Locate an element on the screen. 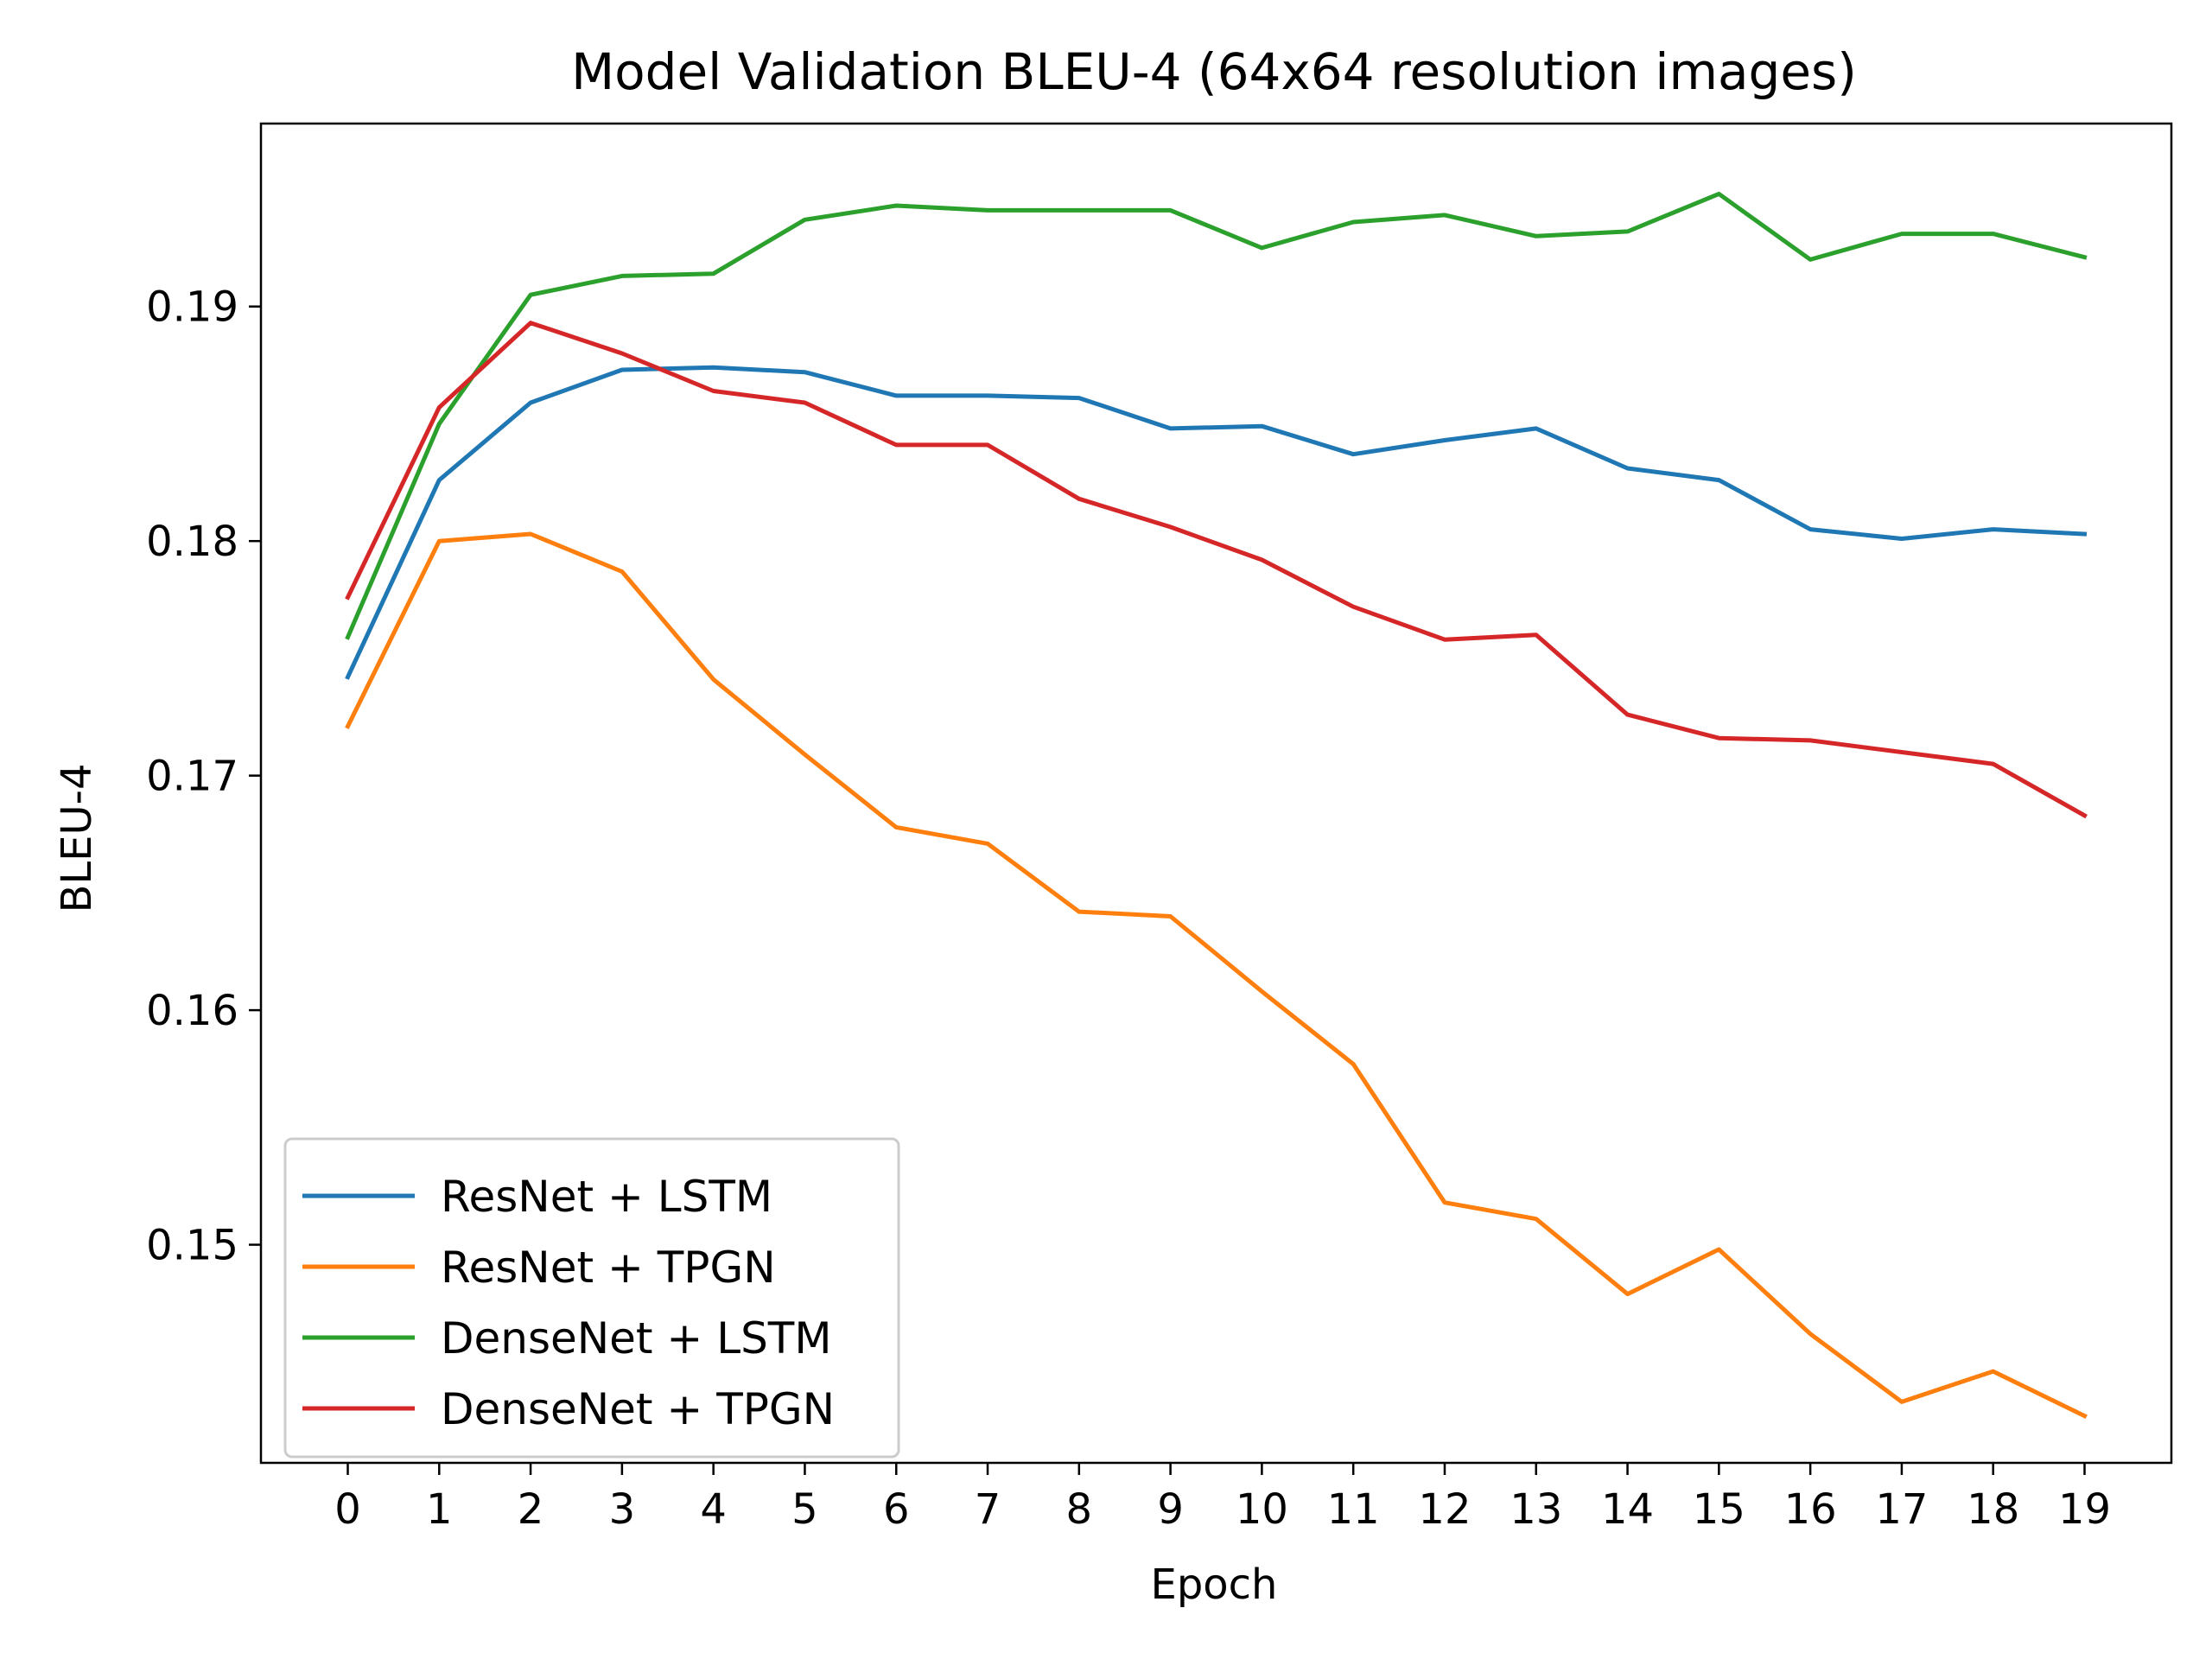  legend-label: ResNet + TPGN is located at coordinates (608, 1268).